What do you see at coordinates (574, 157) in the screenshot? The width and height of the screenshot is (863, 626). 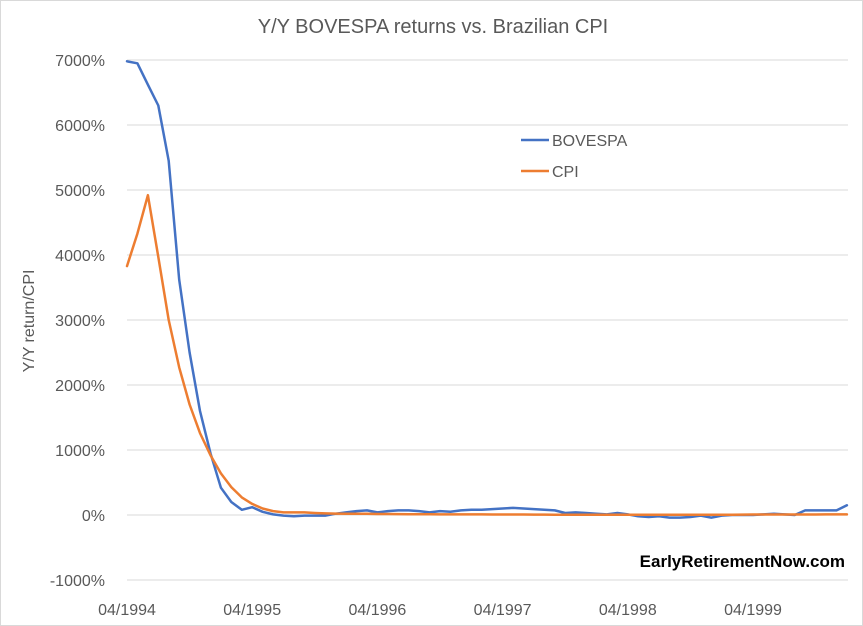 I see `legend: BOVESPA CPI` at bounding box center [574, 157].